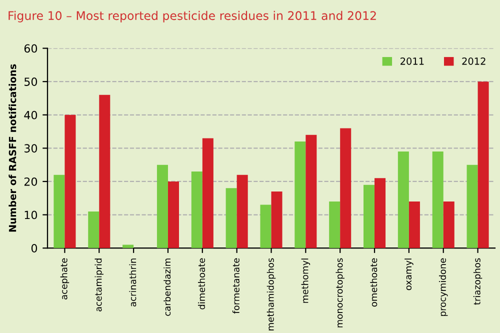 The height and width of the screenshot is (333, 500). What do you see at coordinates (474, 61) in the screenshot?
I see `legend-label: 2012` at bounding box center [474, 61].